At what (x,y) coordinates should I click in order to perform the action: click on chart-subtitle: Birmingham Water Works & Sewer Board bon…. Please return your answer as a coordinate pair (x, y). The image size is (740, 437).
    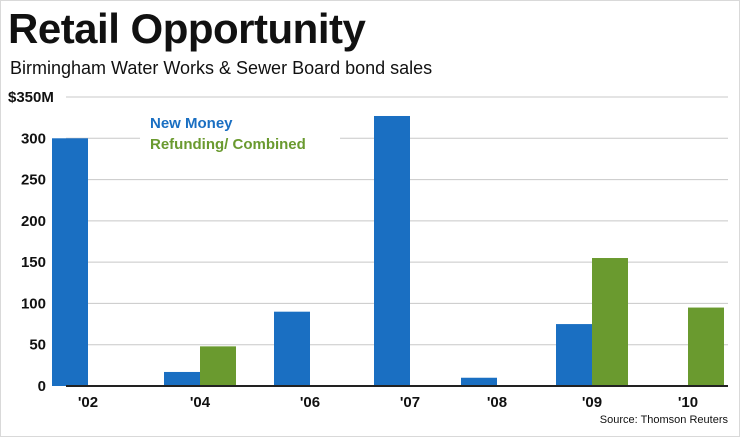
    Looking at the image, I should click on (221, 68).